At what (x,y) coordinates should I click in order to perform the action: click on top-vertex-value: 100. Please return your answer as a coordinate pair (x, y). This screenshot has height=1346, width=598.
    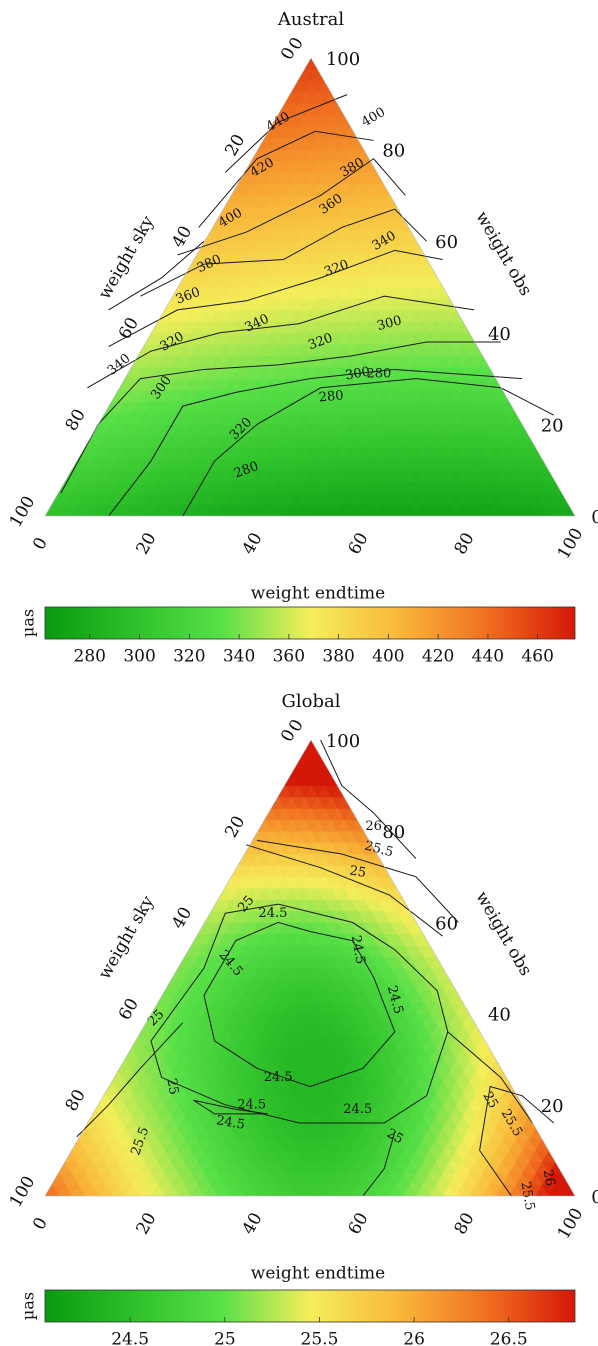
    Looking at the image, I should click on (343, 59).